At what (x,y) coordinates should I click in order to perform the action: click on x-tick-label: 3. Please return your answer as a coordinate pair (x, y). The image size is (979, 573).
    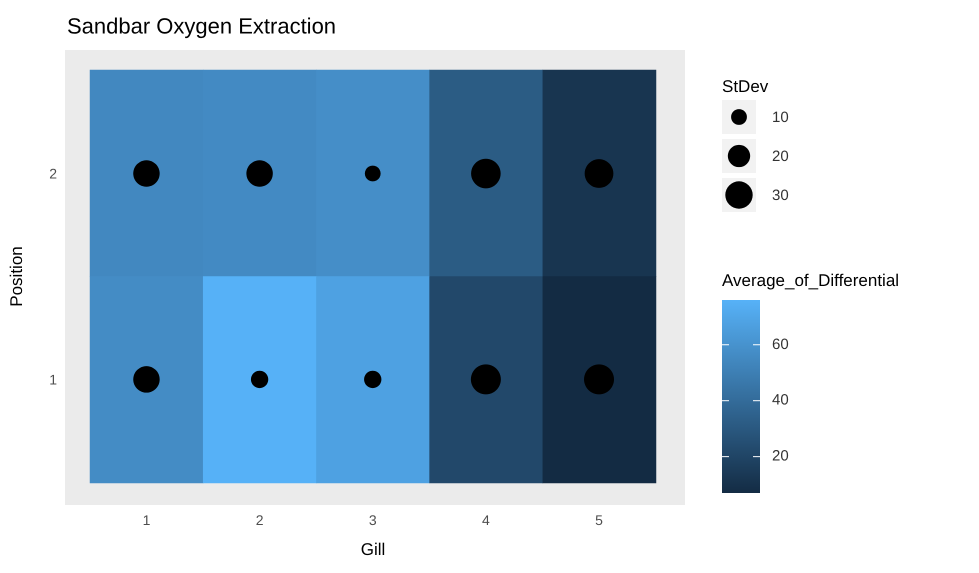
    Looking at the image, I should click on (372, 520).